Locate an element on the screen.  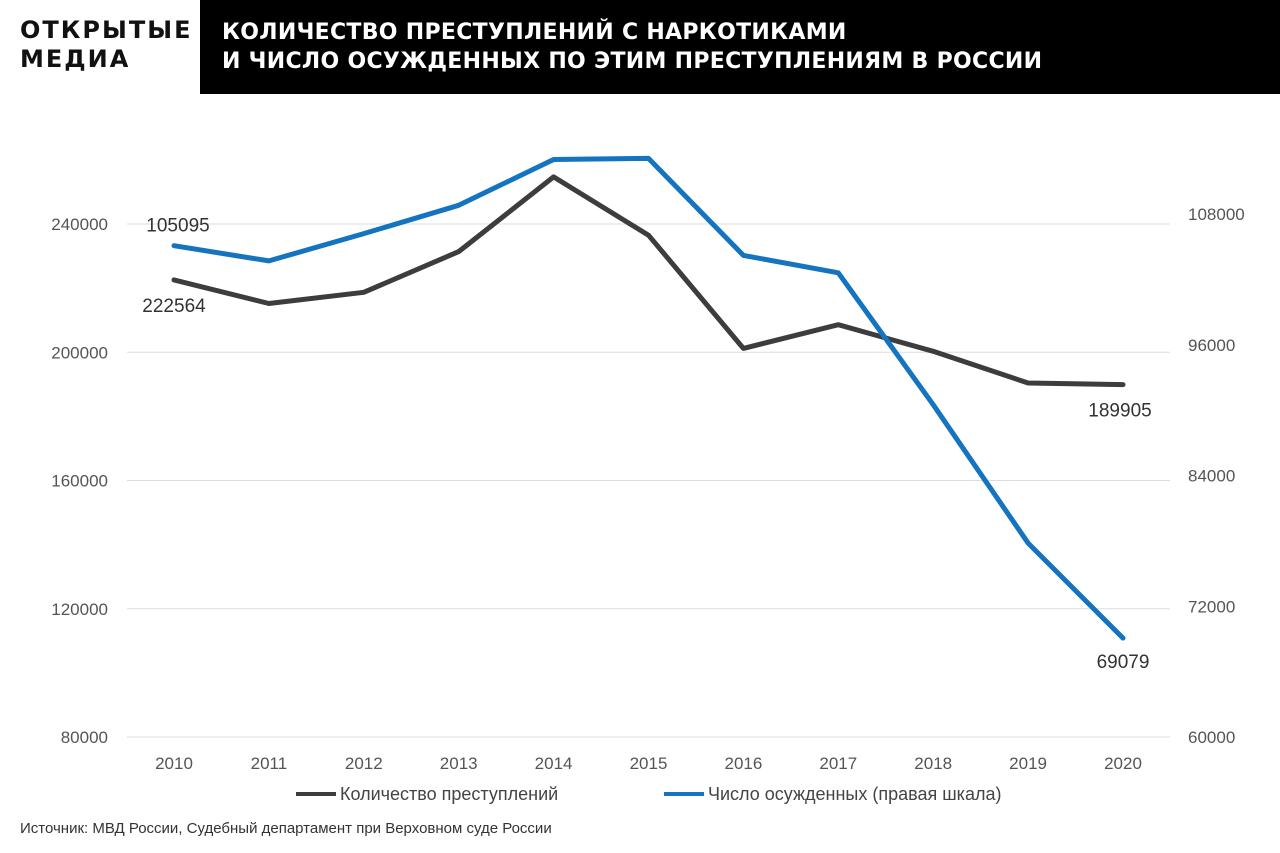
legend-item-convicted: Число осужденных (правая шкала) is located at coordinates (832, 794).